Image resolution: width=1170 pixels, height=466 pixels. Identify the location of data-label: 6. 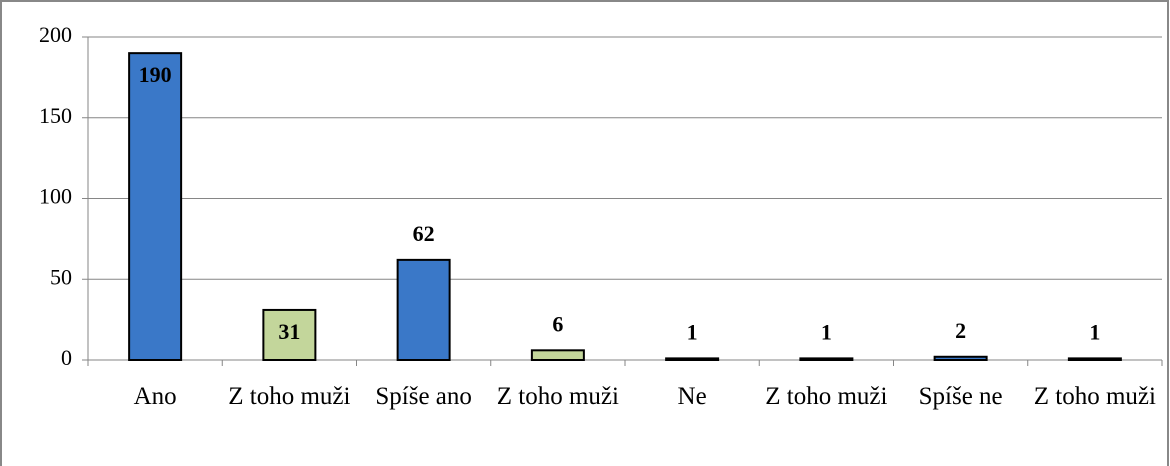
(557, 323).